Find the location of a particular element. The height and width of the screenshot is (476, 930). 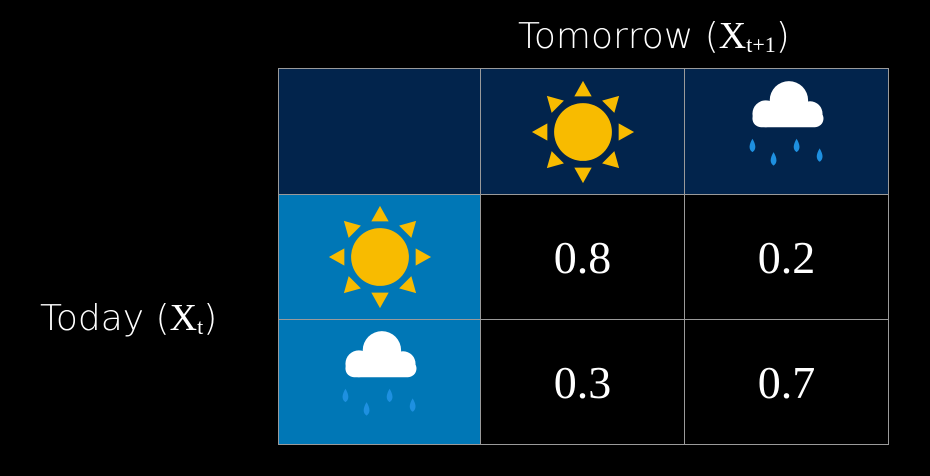

column-header-rainy is located at coordinates (786, 131).